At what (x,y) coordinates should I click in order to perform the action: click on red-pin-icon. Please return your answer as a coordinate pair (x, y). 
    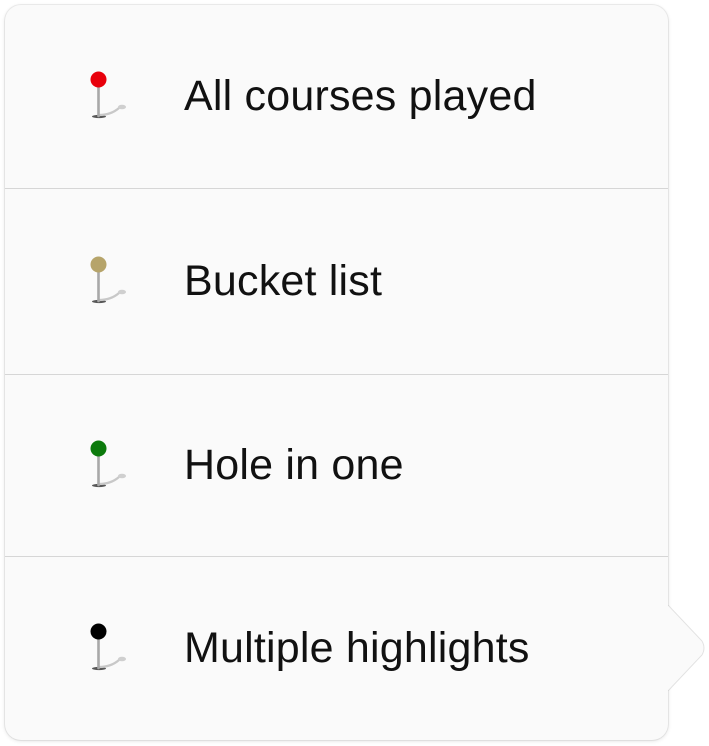
    Looking at the image, I should click on (108, 95).